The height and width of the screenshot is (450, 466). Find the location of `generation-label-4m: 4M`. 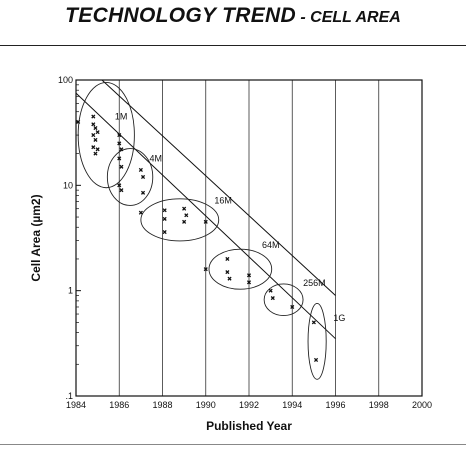

generation-label-4m: 4M is located at coordinates (156, 158).